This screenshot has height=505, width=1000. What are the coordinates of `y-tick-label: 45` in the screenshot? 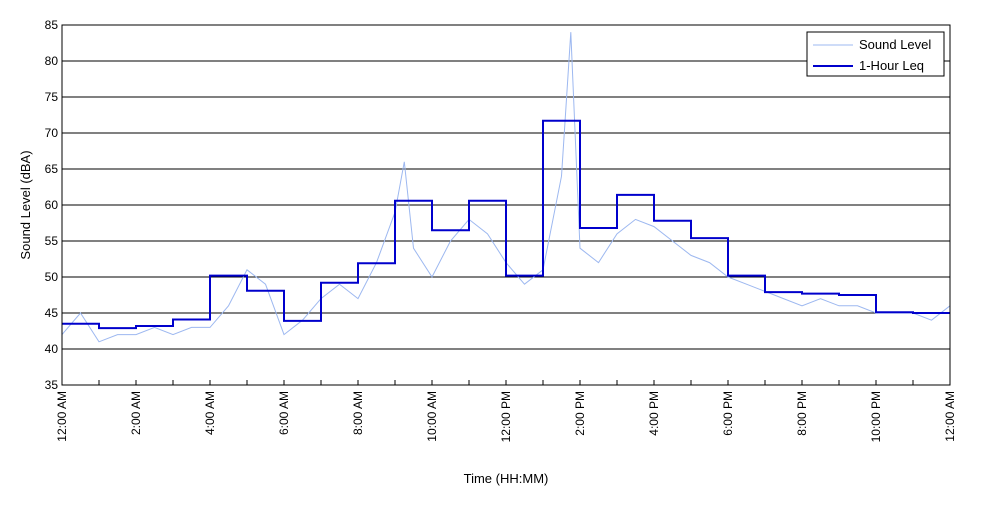 It's located at (52, 313).